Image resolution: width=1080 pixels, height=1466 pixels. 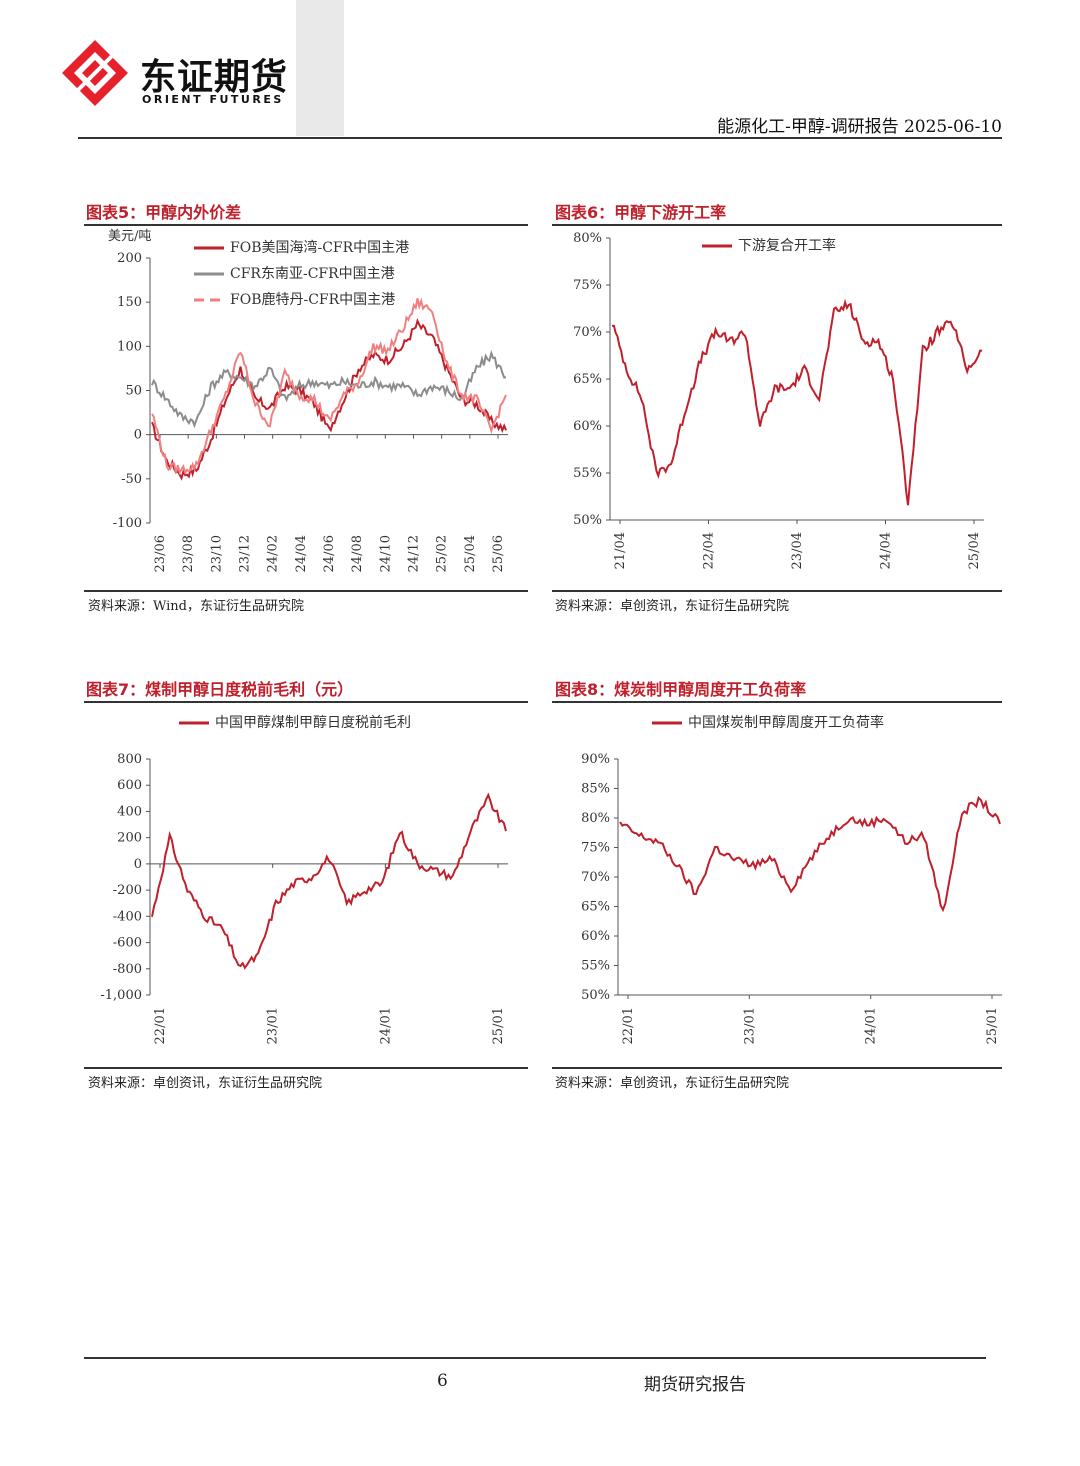 What do you see at coordinates (620, 550) in the screenshot?
I see `x-tick-label: 21/04` at bounding box center [620, 550].